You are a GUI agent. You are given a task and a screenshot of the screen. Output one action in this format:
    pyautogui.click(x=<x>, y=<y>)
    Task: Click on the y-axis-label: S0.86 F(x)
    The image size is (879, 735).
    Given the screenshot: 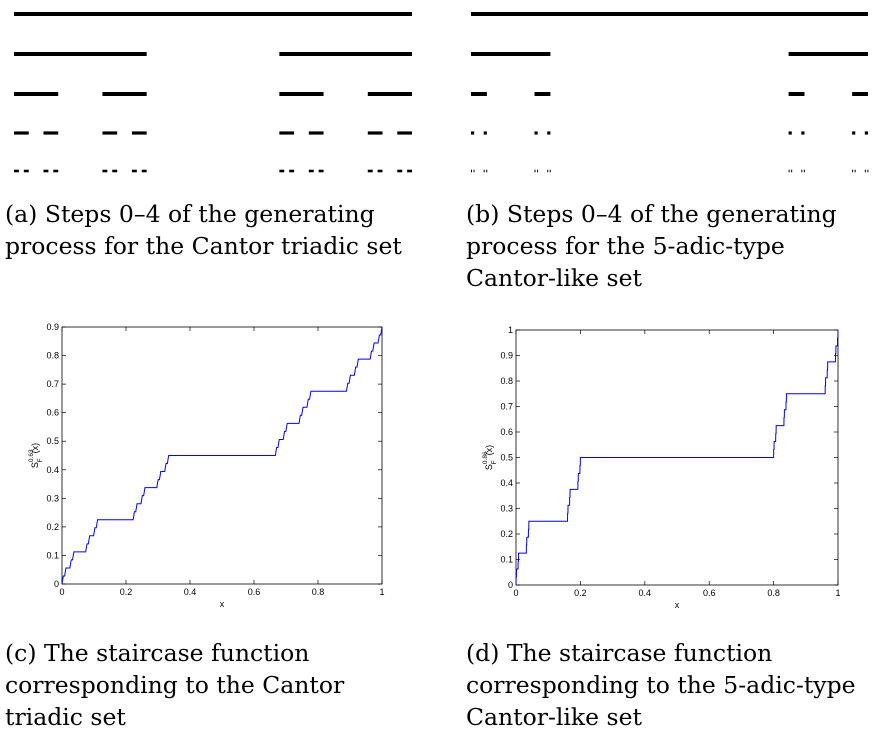 What is the action you would take?
    pyautogui.click(x=490, y=457)
    